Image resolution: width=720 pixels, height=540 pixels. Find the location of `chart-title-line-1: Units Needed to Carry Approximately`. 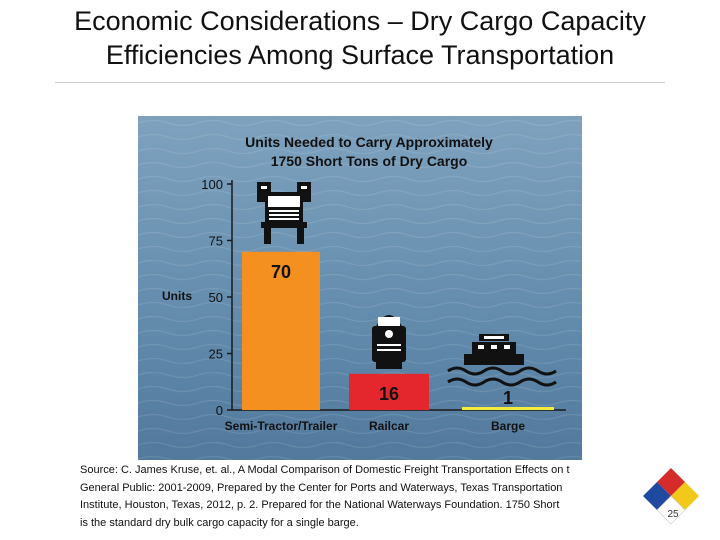

chart-title-line-1: Units Needed to Carry Approximately is located at coordinates (369, 142).